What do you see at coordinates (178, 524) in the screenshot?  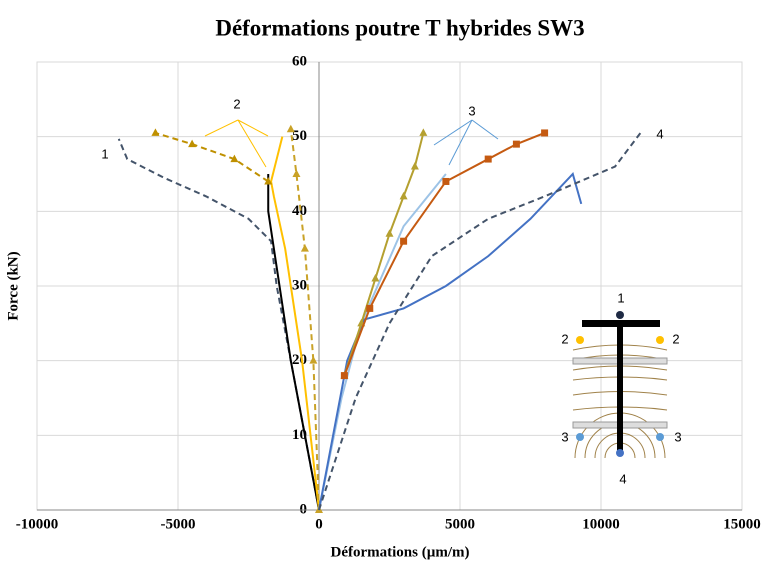 I see `x-tick-label: -5000` at bounding box center [178, 524].